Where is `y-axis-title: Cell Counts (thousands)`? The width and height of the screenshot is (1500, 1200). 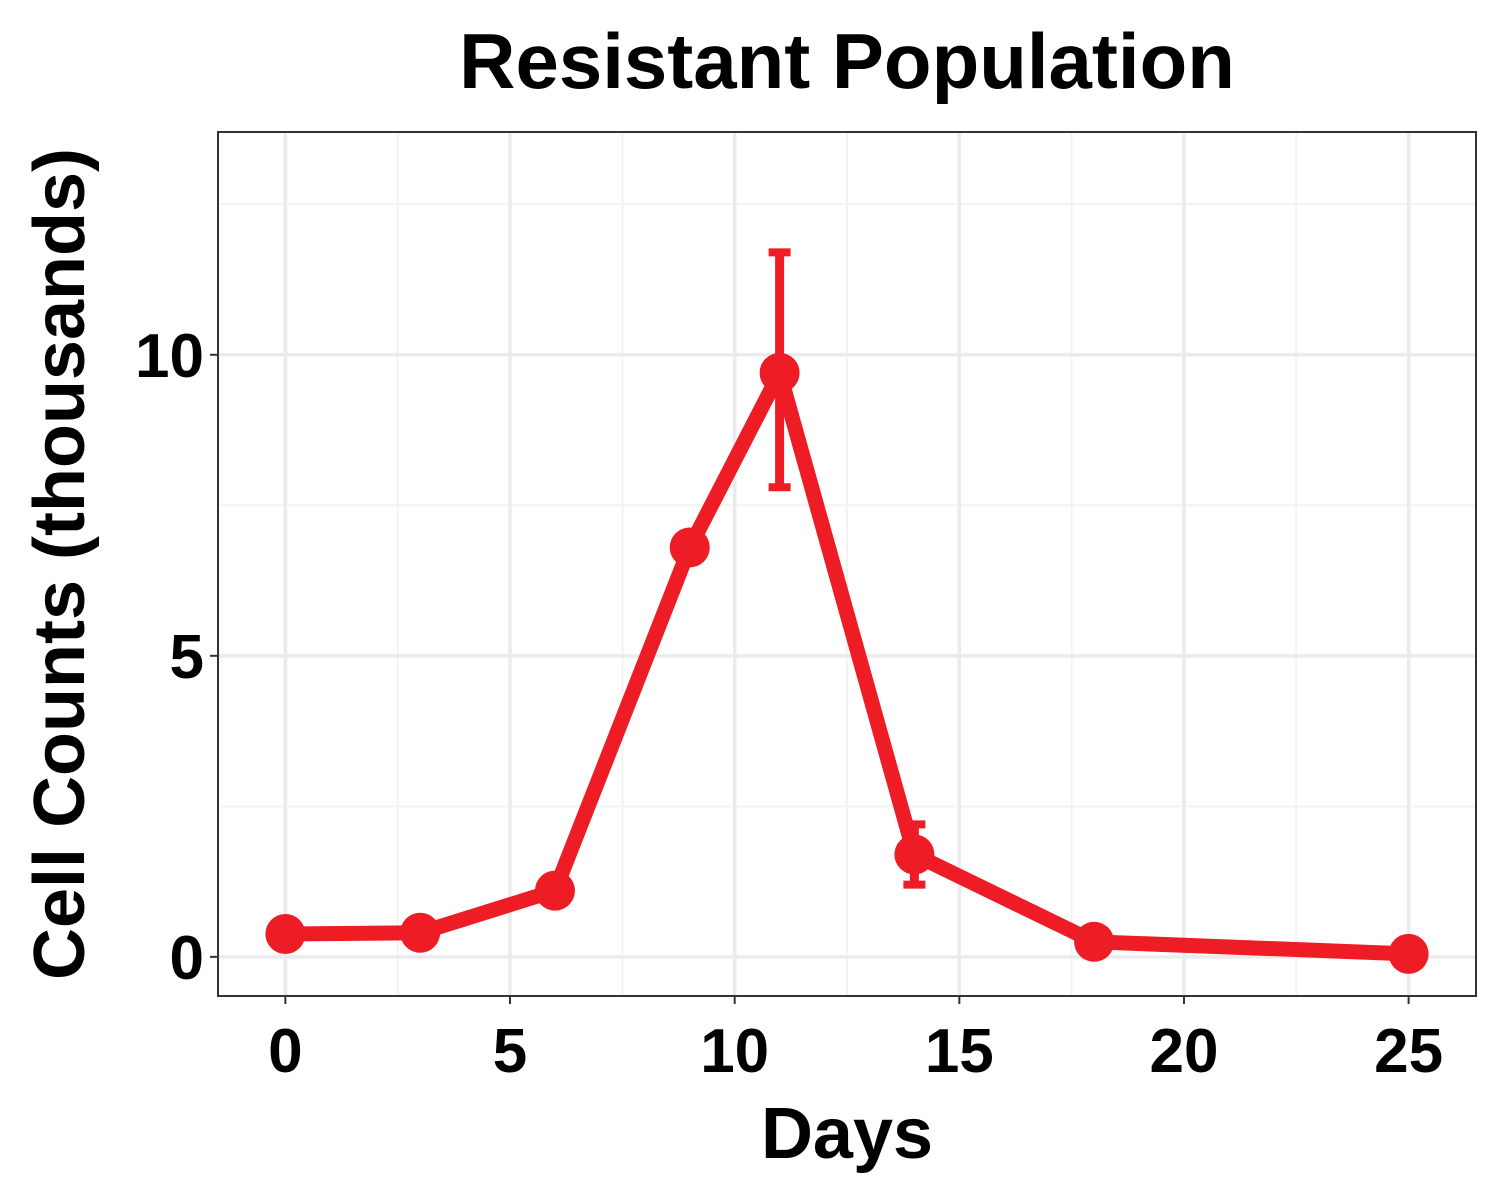
y-axis-title: Cell Counts (thousands) is located at coordinates (60, 564).